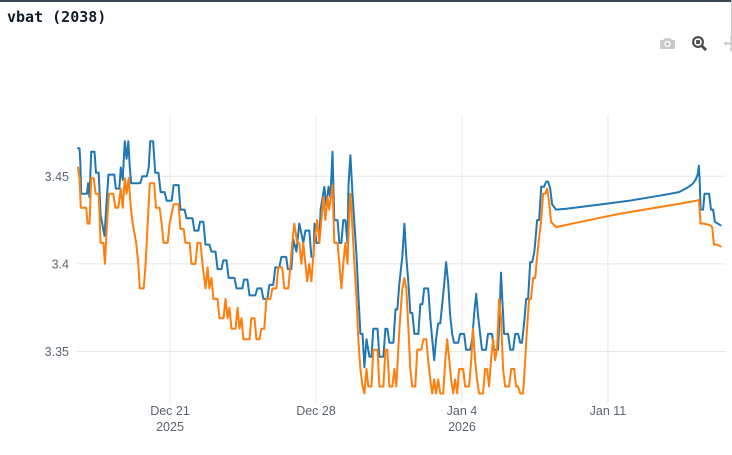 Image resolution: width=732 pixels, height=455 pixels. What do you see at coordinates (462, 427) in the screenshot?
I see `x-tick-label: 2026` at bounding box center [462, 427].